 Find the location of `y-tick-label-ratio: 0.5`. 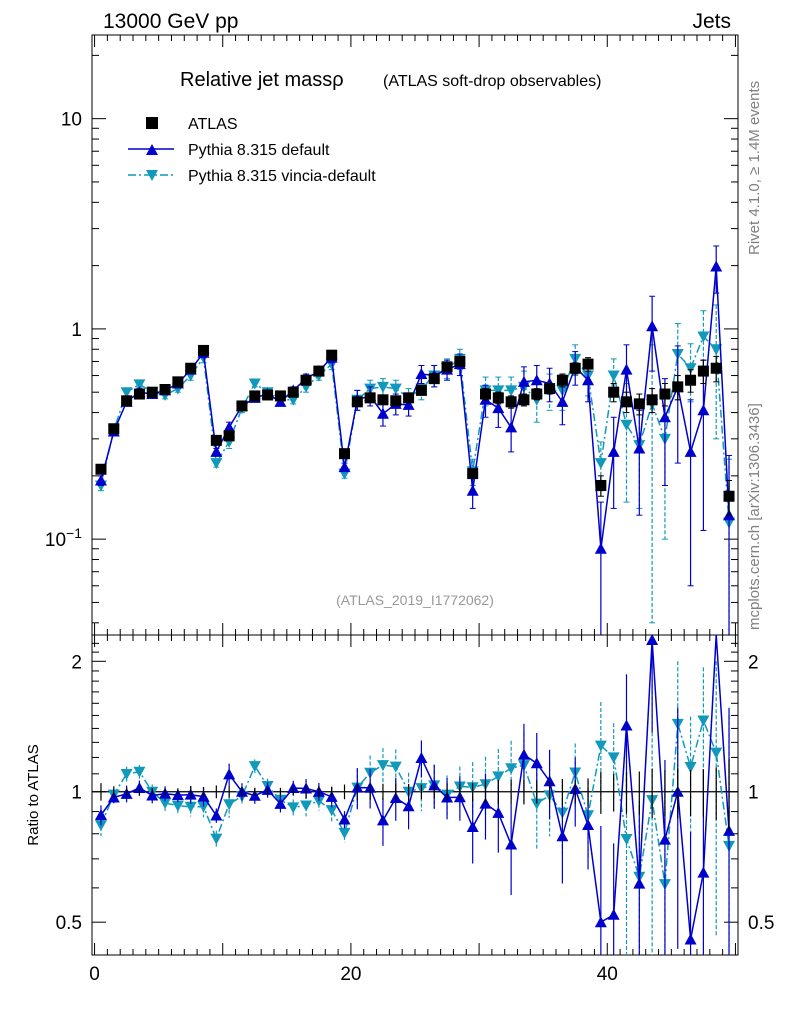

y-tick-label-ratio: 0.5 is located at coordinates (69, 923).